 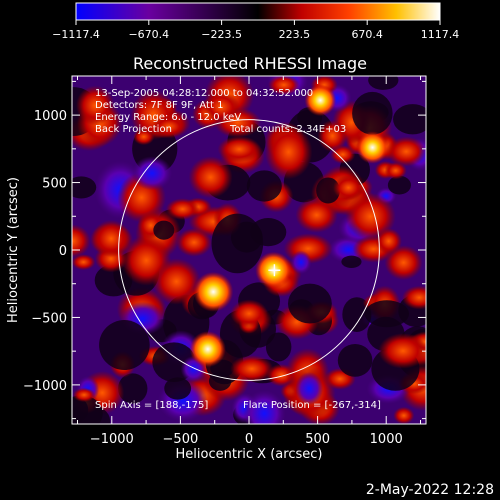 I want to click on colorbar-tick-label: −223.5, so click(x=221, y=34).